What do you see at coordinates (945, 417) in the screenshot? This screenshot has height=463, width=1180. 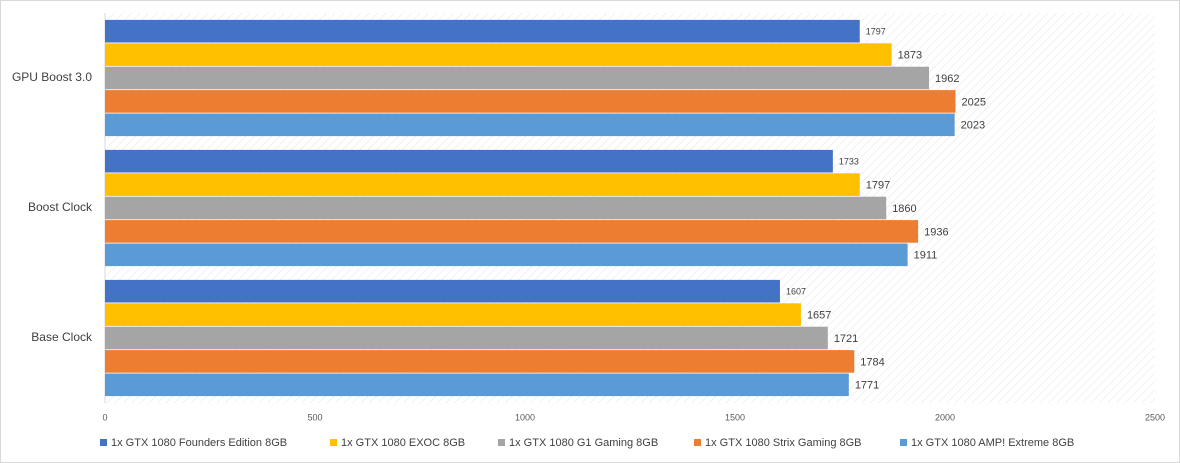 I see `x-tick-label: 2000` at bounding box center [945, 417].